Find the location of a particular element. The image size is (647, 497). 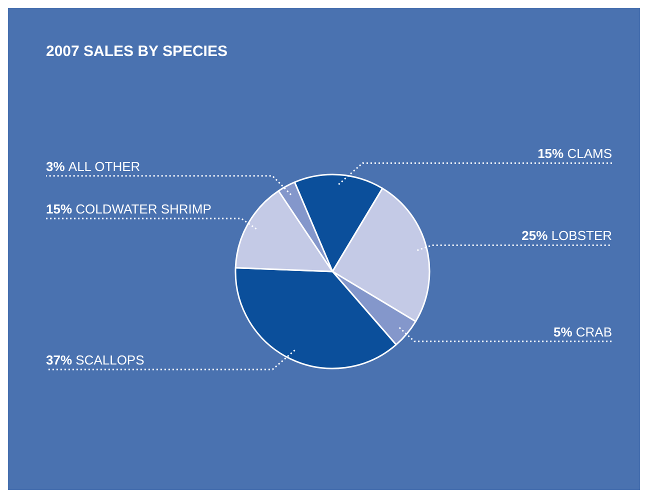

slice-label: SCALLOPS is located at coordinates (110, 360).